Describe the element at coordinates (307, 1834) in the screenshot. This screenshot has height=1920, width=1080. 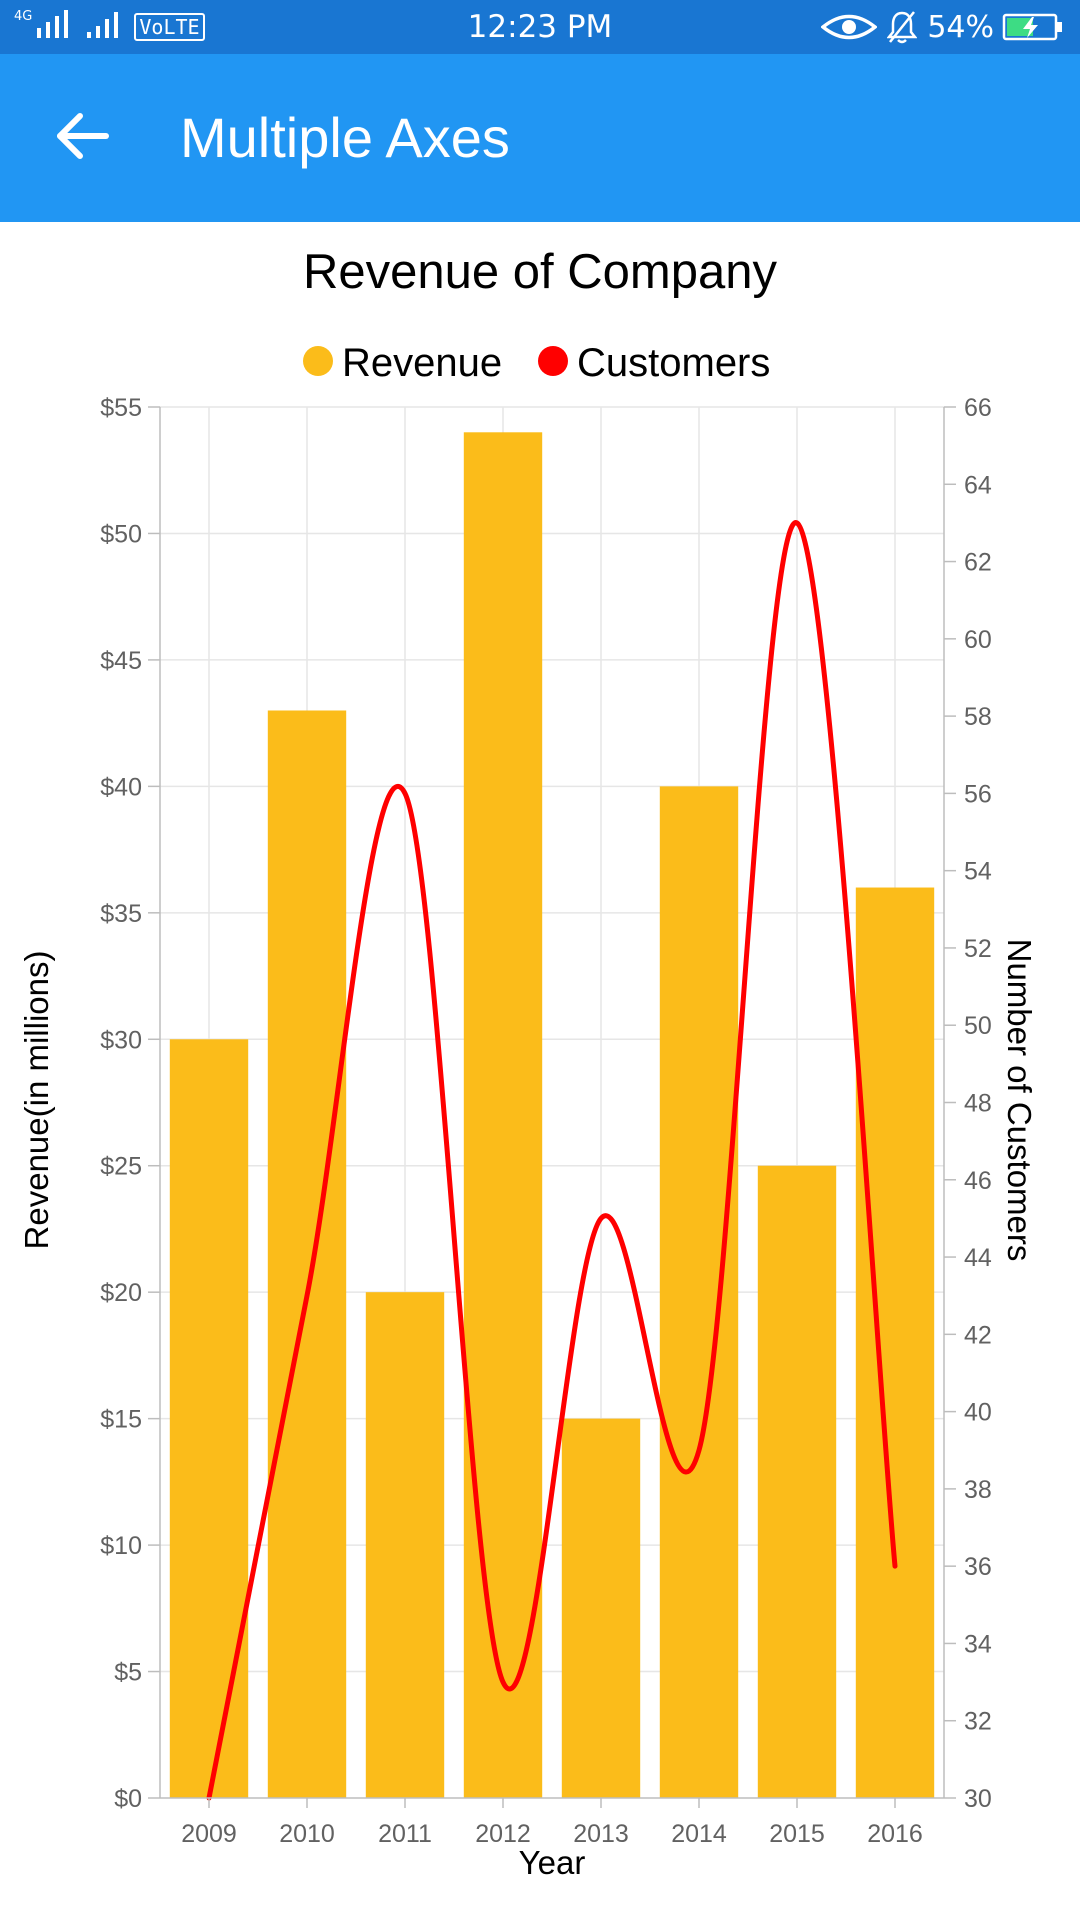
I see `x-axis-tick-label: 2010` at that location.